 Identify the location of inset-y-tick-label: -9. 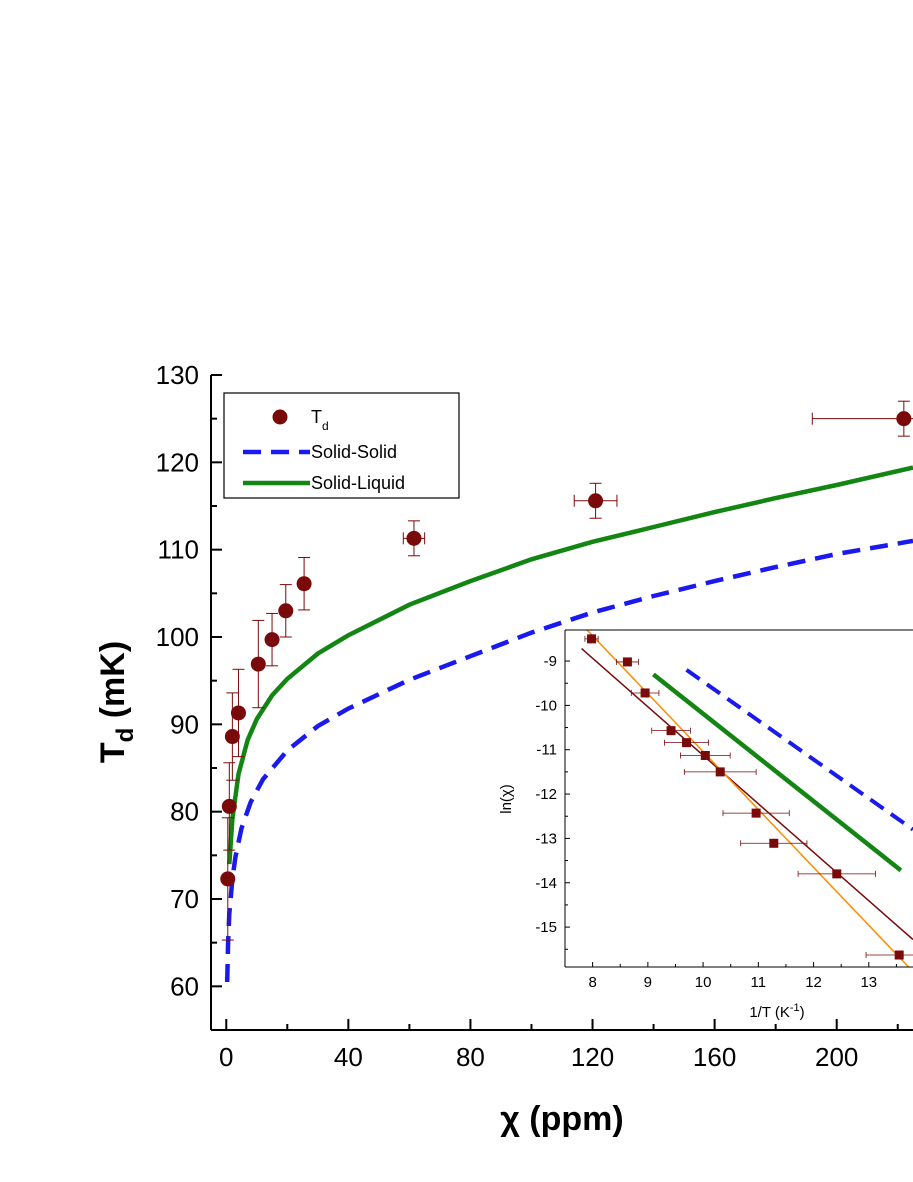
(550, 661).